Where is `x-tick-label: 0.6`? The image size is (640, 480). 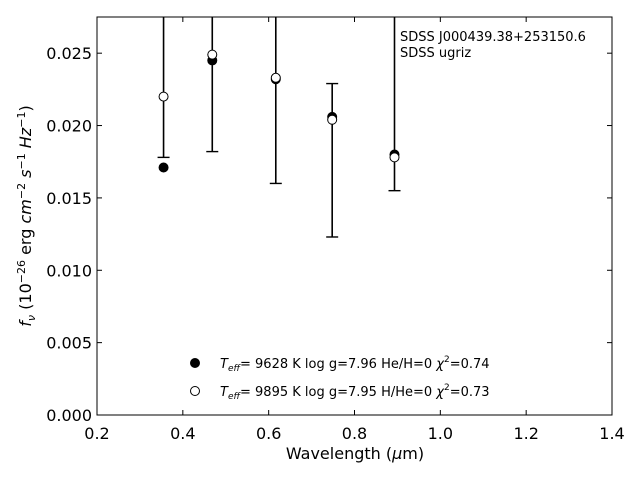 x-tick-label: 0.6 is located at coordinates (268, 433).